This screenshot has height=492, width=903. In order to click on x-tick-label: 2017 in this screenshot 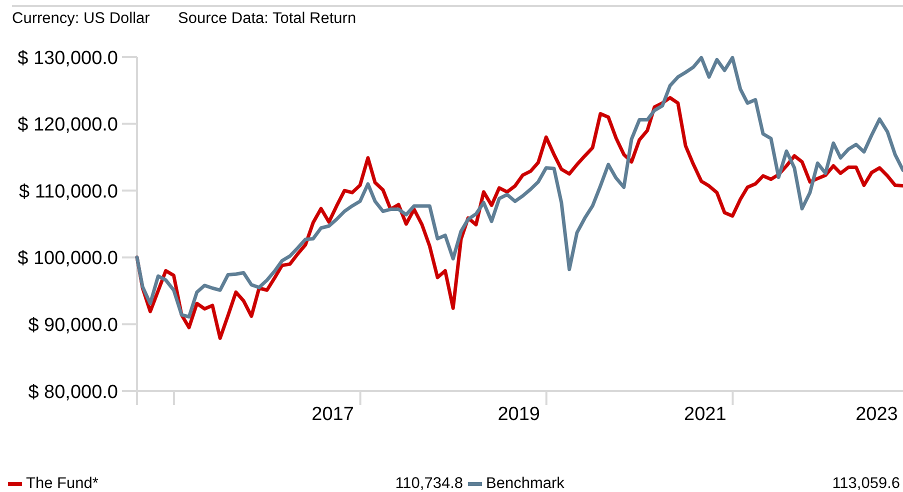, I will do `click(333, 414)`.